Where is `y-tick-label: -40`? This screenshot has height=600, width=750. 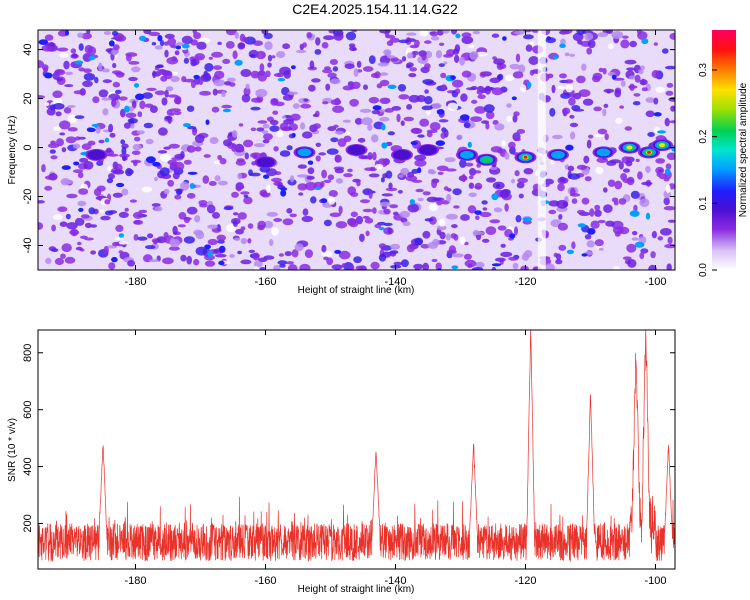
y-tick-label: -40 is located at coordinates (28, 246).